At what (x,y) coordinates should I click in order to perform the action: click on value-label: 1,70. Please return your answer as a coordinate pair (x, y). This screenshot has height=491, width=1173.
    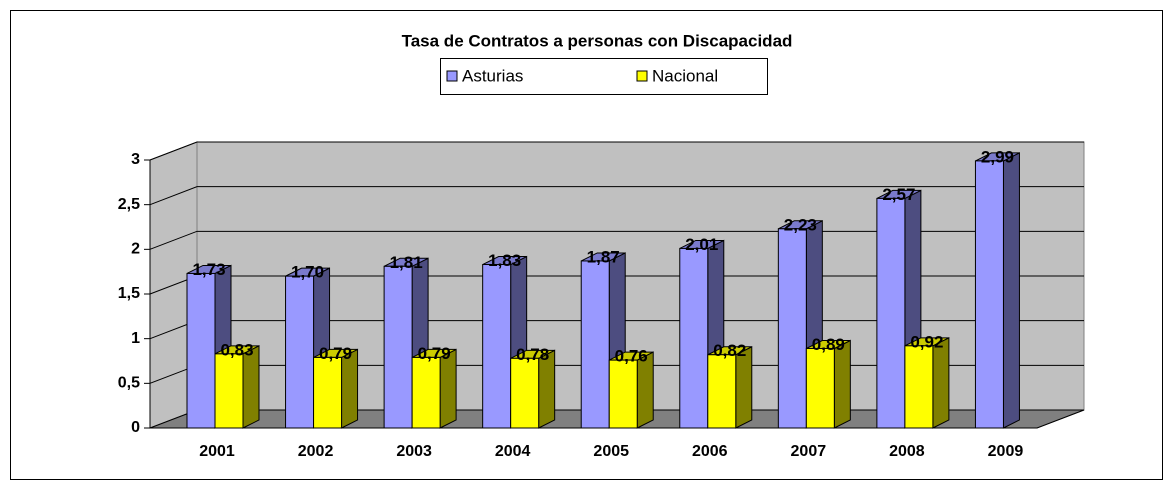
    Looking at the image, I should click on (307, 272).